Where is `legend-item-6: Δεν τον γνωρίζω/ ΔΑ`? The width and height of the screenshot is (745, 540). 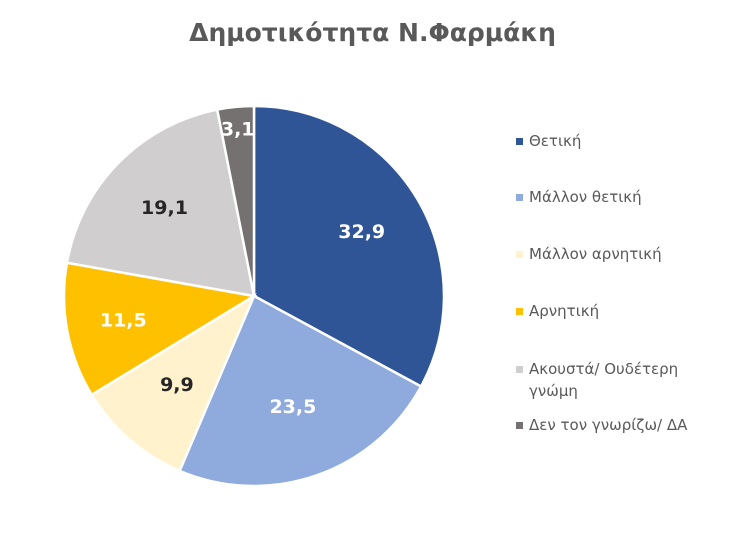 legend-item-6: Δεν τον γνωρίζω/ ΔΑ is located at coordinates (622, 425).